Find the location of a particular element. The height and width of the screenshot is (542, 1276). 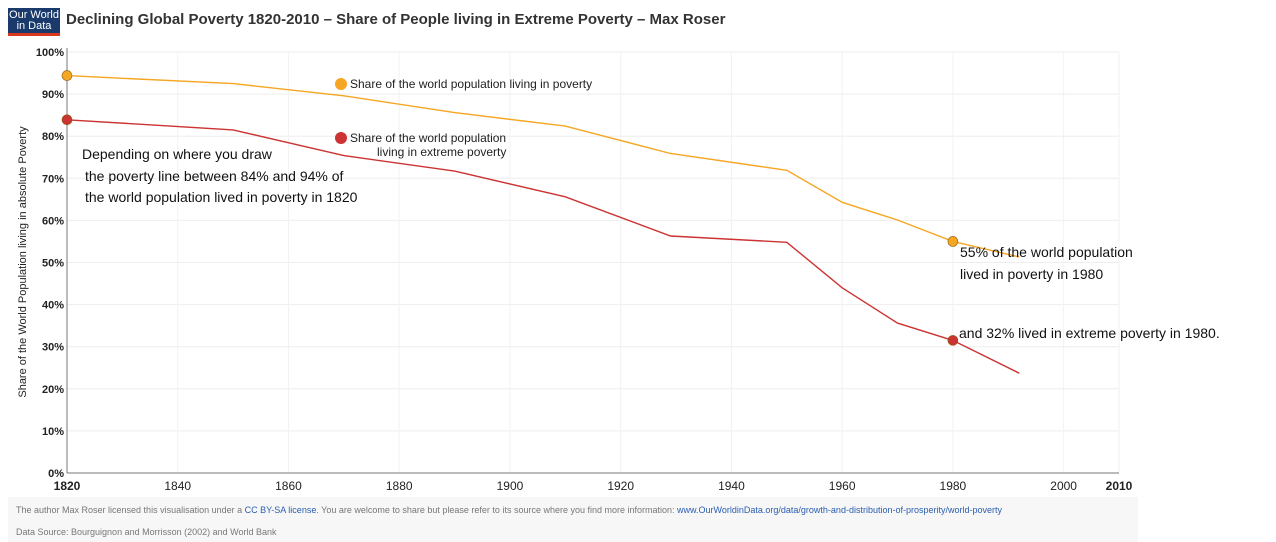

x-tick-label: 1900 is located at coordinates (510, 486).